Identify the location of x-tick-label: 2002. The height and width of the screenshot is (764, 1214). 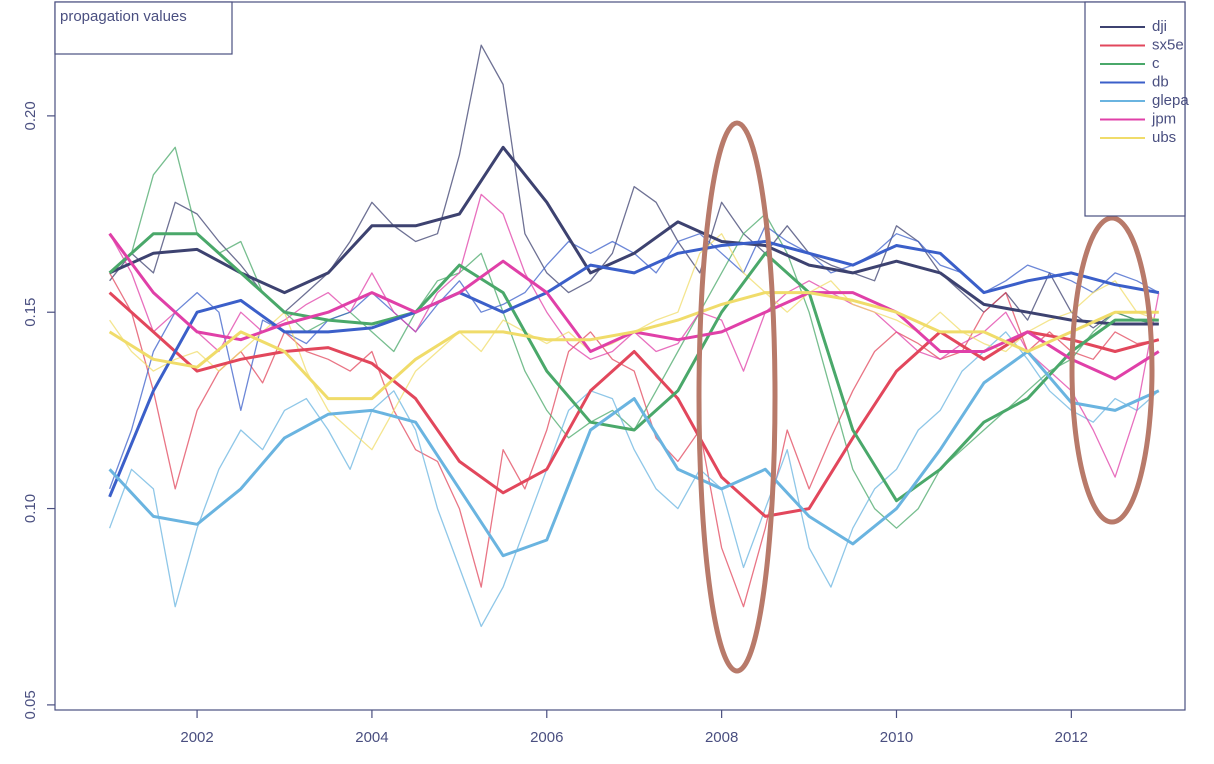
(196, 737).